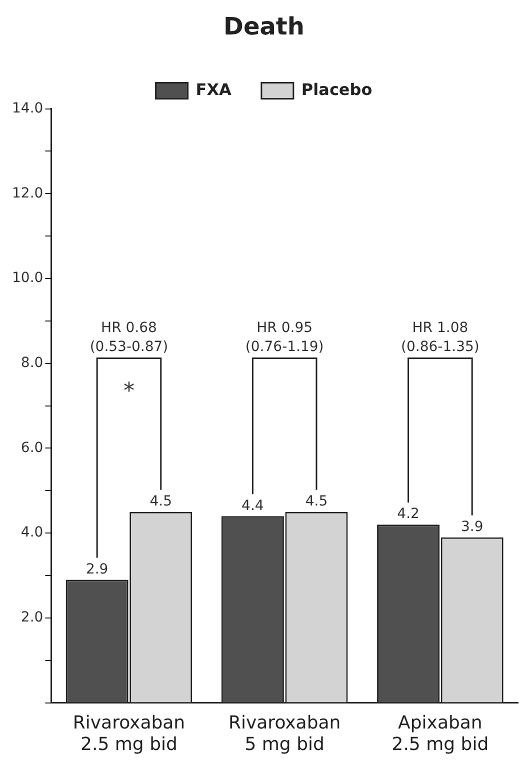  Describe the element at coordinates (440, 337) in the screenshot. I see `annotation: HR 1.08 (0.86-1.35)` at that location.